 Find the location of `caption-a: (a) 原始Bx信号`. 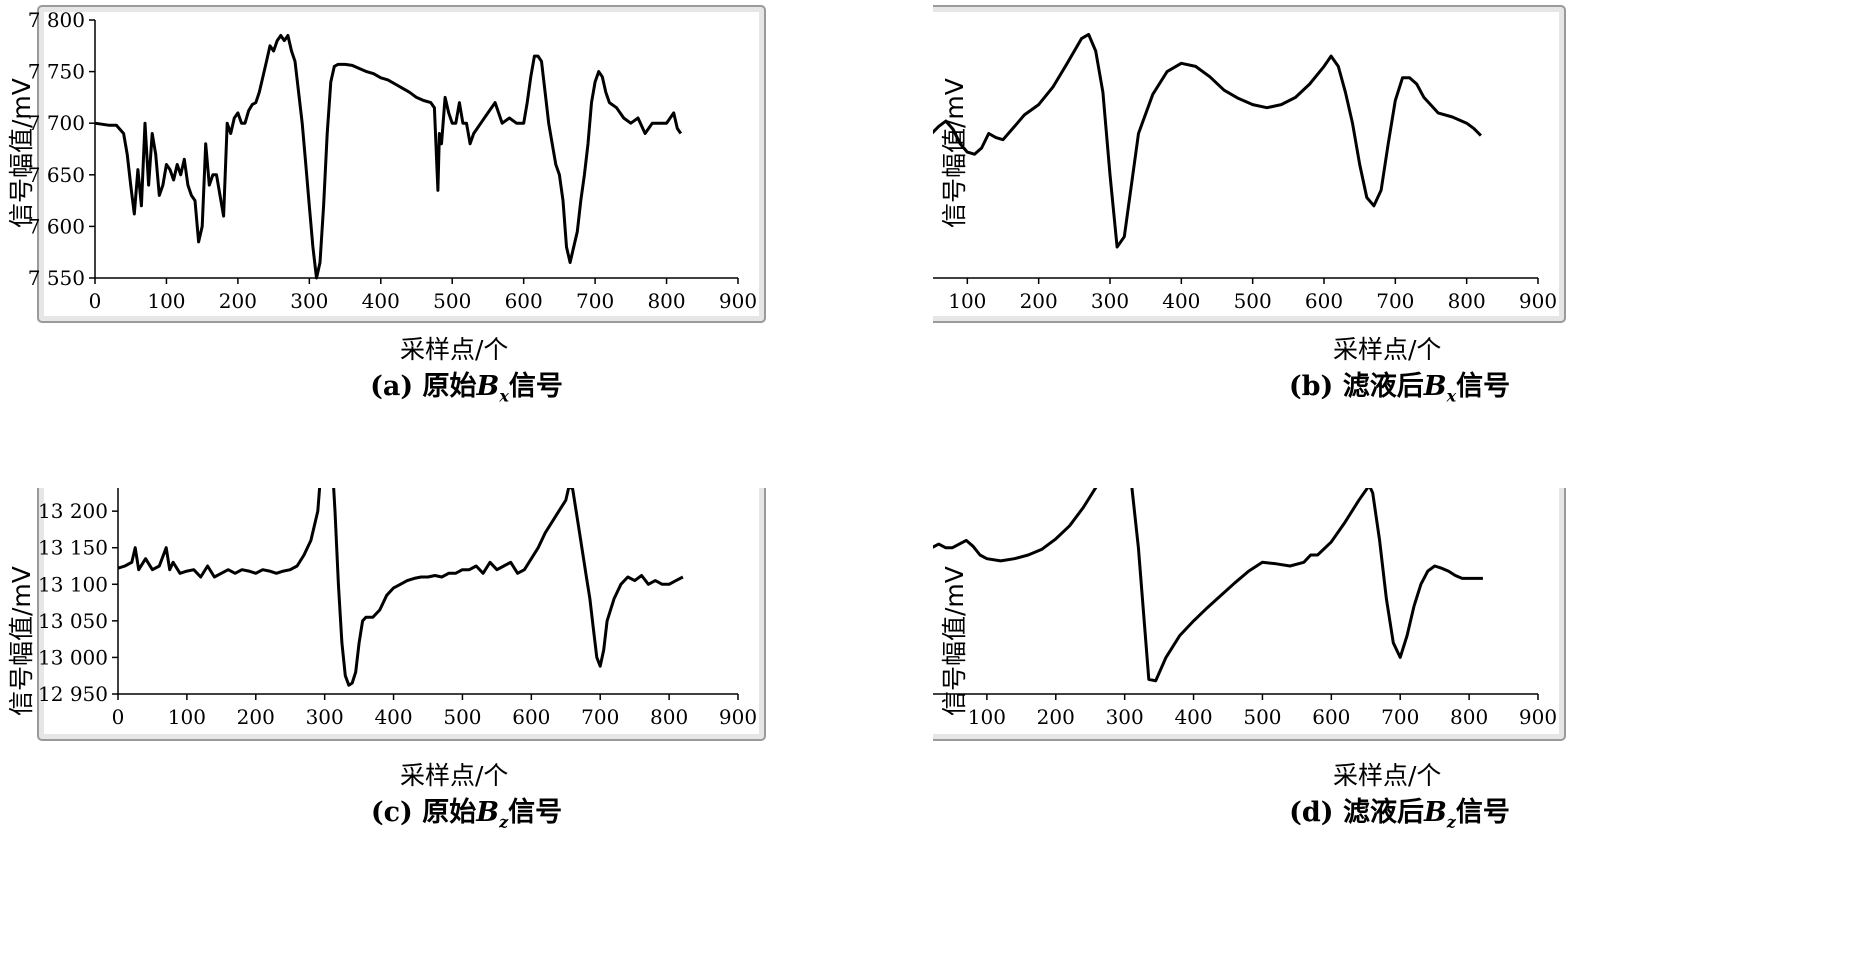

caption-a: (a) 原始Bx信号 is located at coordinates (466, 384).